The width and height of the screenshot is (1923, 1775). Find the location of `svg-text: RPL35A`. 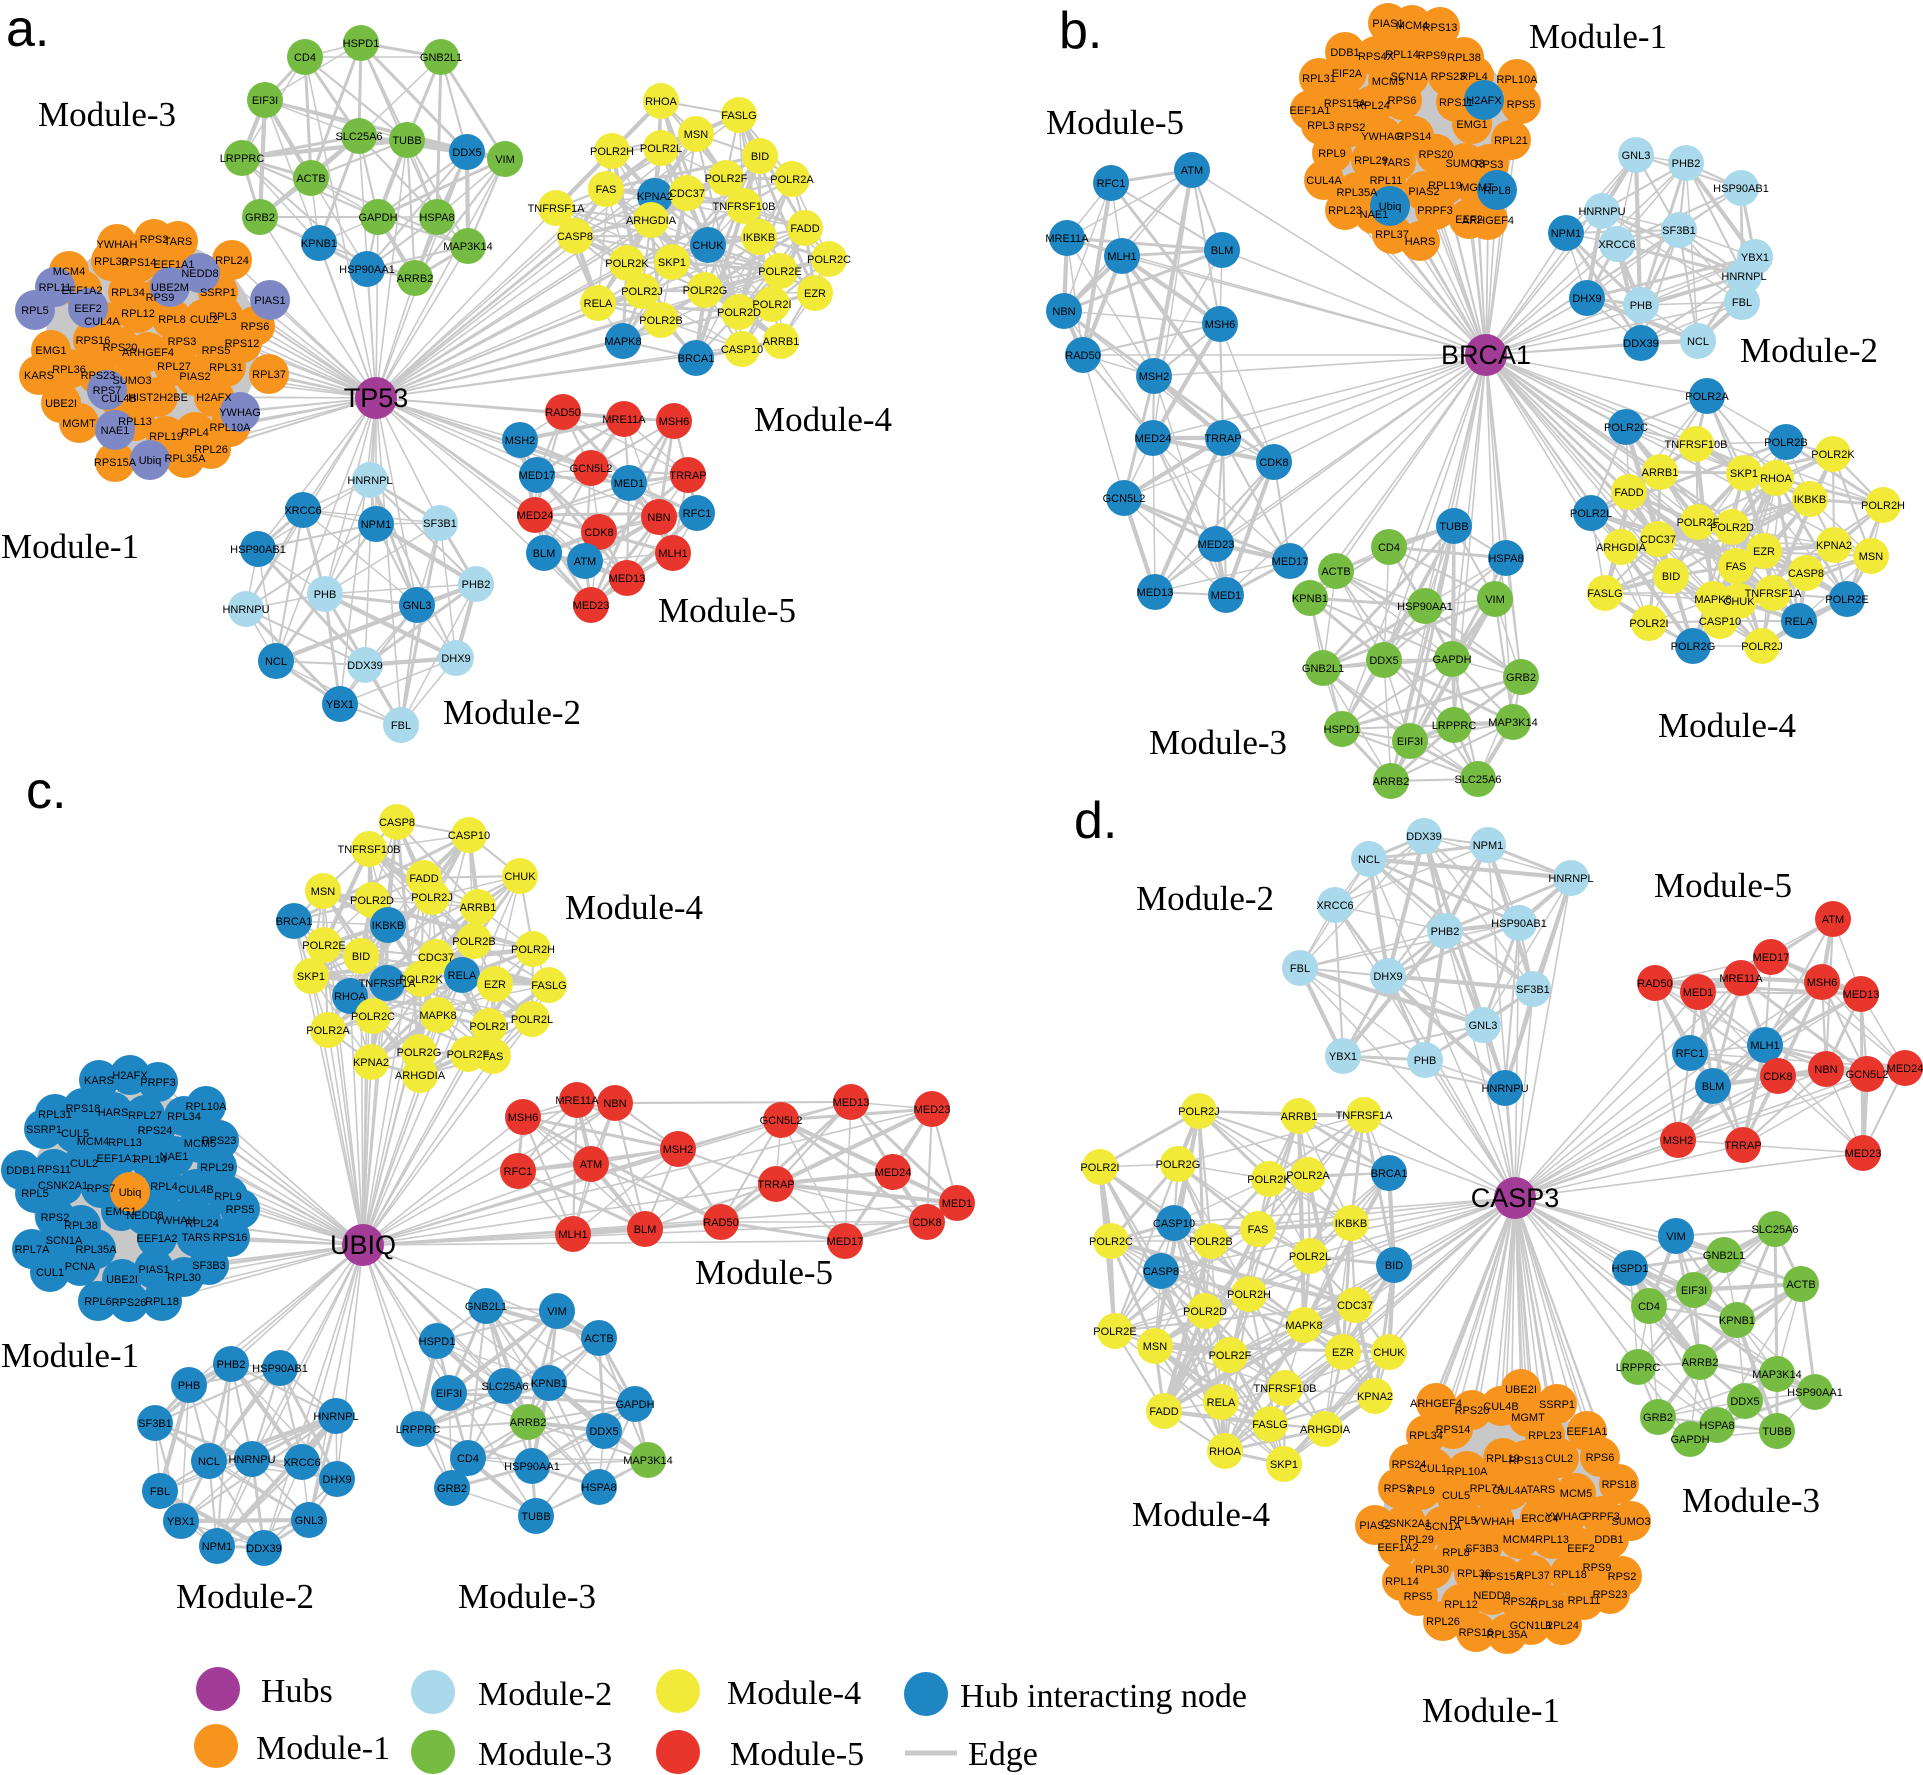

svg-text: RPL35A is located at coordinates (97, 1250).